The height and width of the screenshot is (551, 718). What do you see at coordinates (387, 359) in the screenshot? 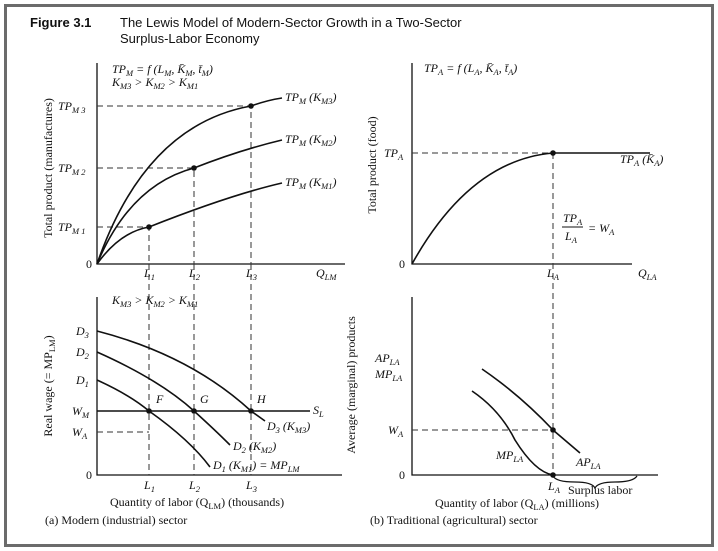
I see `label-ap-axis: APLA` at bounding box center [387, 359].